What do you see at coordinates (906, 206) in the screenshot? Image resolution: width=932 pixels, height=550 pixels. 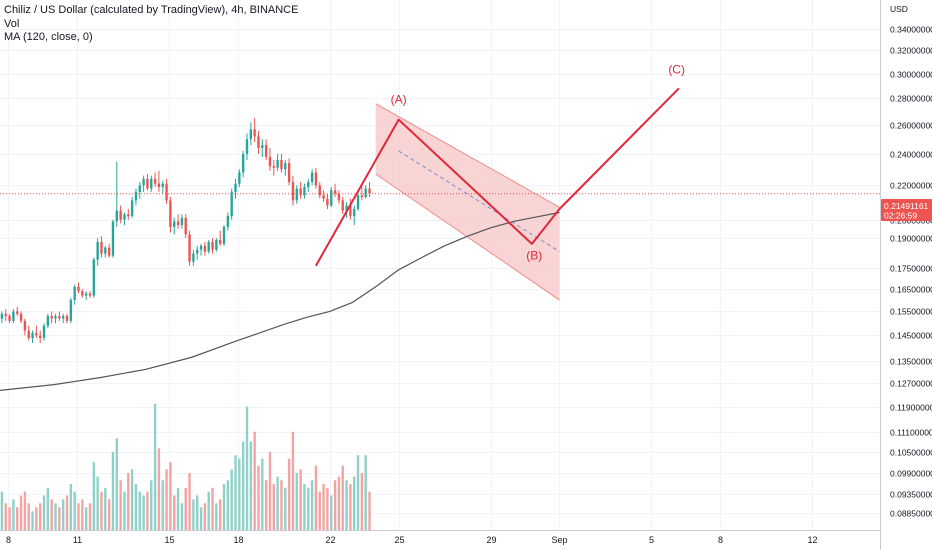 I see `last-price-value: 0.21491161` at bounding box center [906, 206].